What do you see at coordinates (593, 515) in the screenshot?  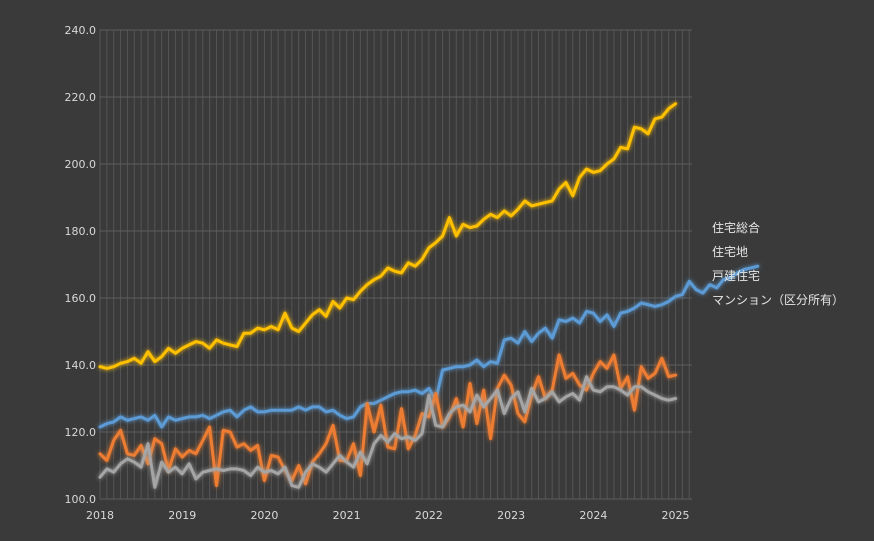 I see `x-tick-label: 2024` at bounding box center [593, 515].